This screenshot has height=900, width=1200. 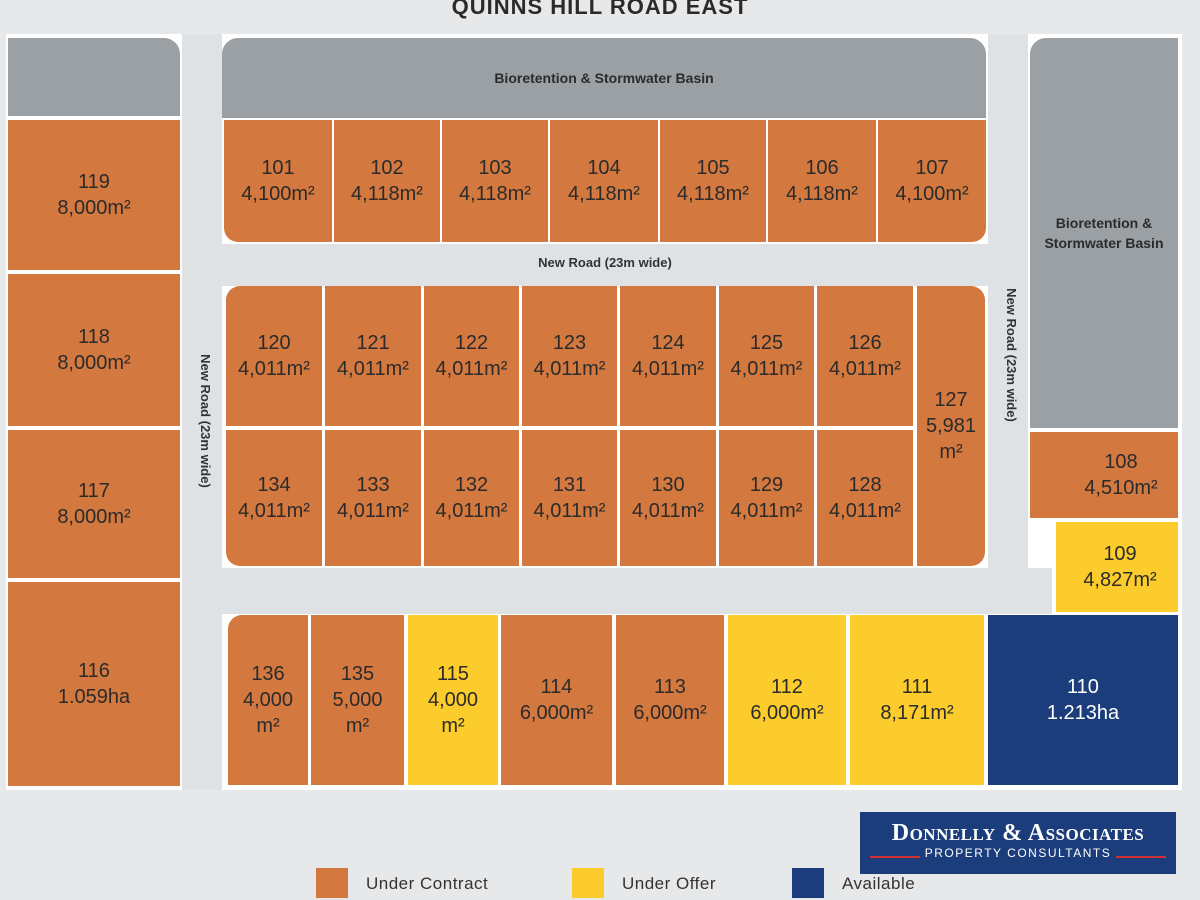 I want to click on lot-127: 127 5,981 m², so click(x=951, y=426).